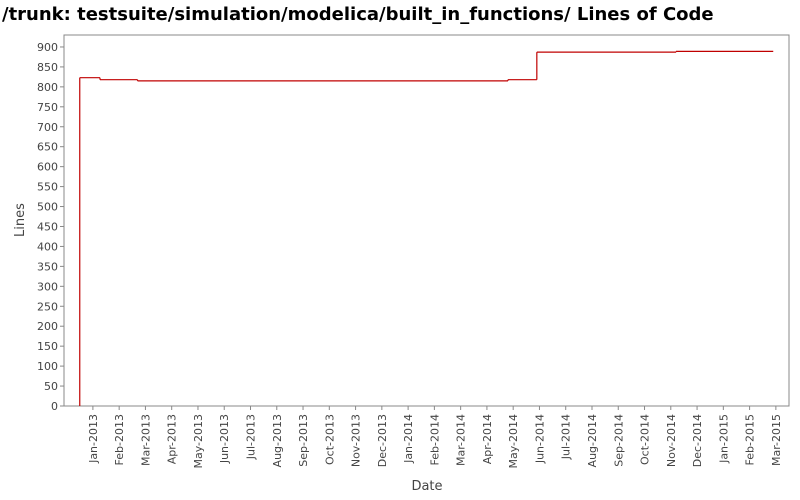  Describe the element at coordinates (356, 440) in the screenshot. I see `x-tick-label: Nov-2013` at that location.